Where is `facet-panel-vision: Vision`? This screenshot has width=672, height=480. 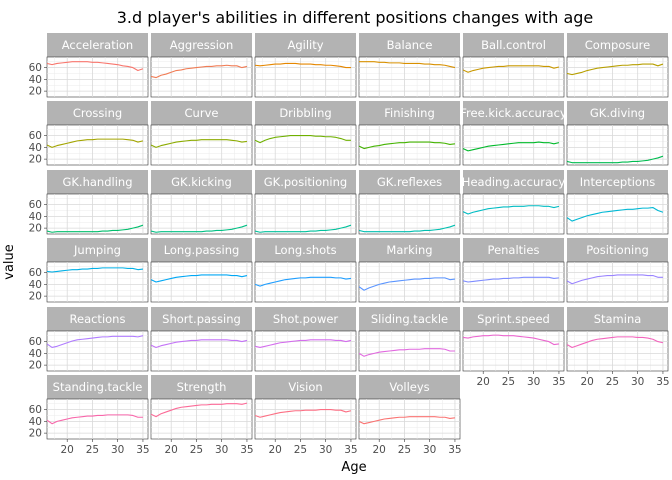
facet-panel-vision: Vision is located at coordinates (305, 407).